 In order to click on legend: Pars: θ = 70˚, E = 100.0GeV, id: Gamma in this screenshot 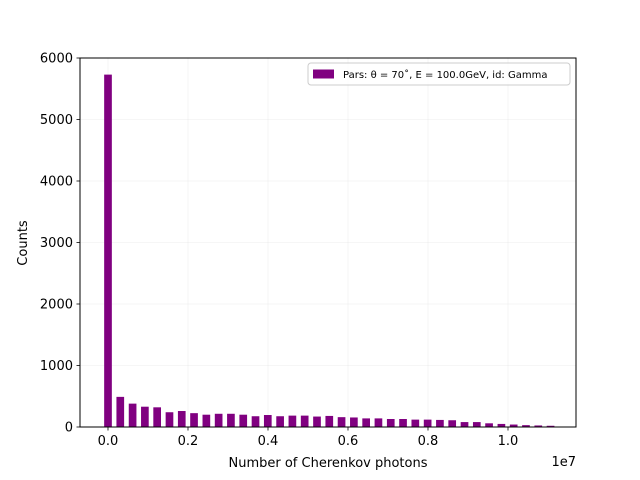, I will do `click(439, 74)`.